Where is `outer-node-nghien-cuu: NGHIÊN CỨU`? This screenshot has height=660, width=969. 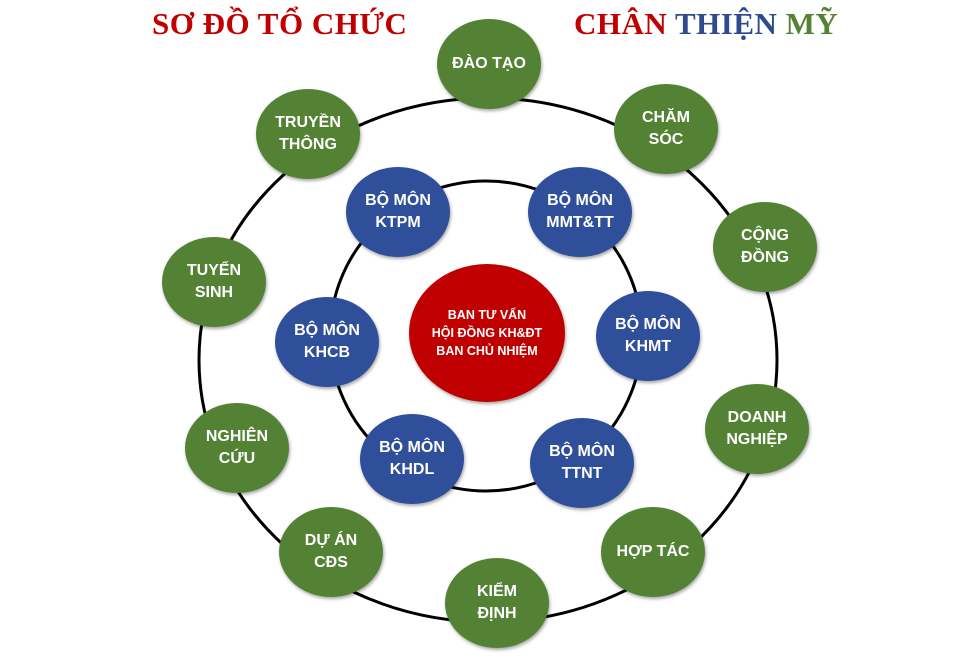
outer-node-nghien-cuu: NGHIÊN CỨU is located at coordinates (237, 448).